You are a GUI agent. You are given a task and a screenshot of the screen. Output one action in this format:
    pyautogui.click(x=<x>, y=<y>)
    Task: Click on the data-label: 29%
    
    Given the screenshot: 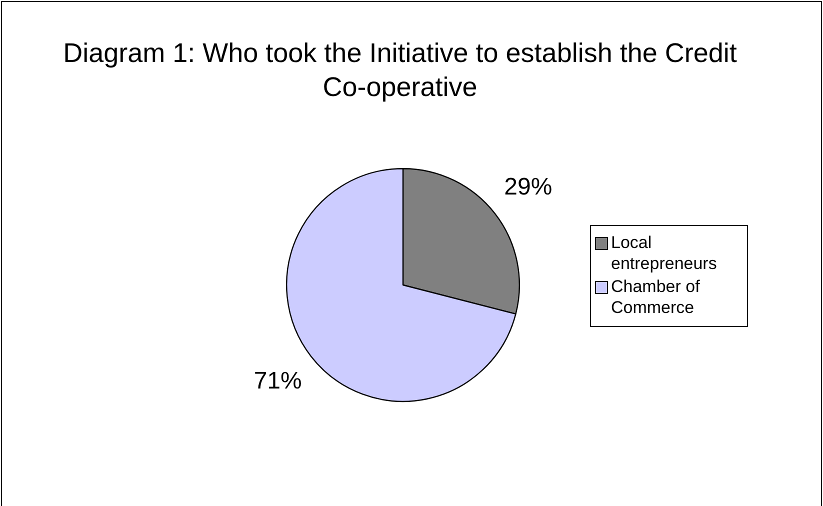 What is the action you would take?
    pyautogui.click(x=528, y=187)
    